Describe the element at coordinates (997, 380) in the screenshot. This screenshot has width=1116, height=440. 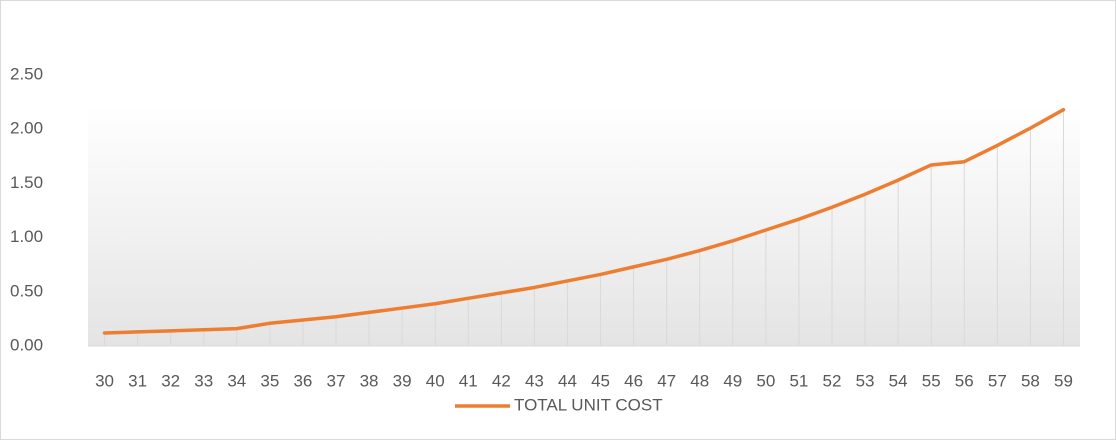
I see `x-tick-label: 57` at that location.